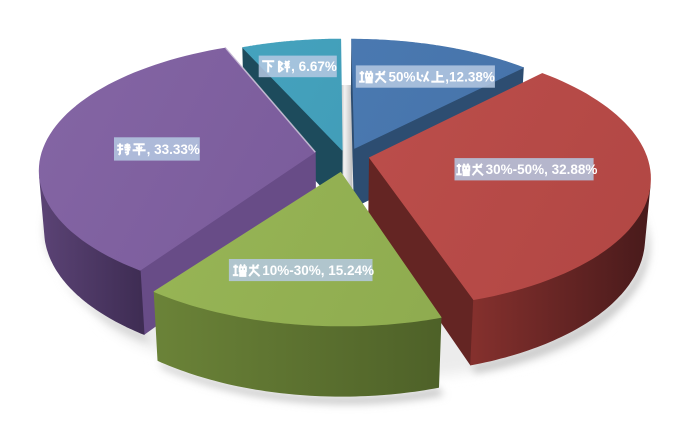 This screenshot has height=427, width=697. What do you see at coordinates (314, 66) in the screenshot?
I see `svg-text: , 6.67%` at bounding box center [314, 66].